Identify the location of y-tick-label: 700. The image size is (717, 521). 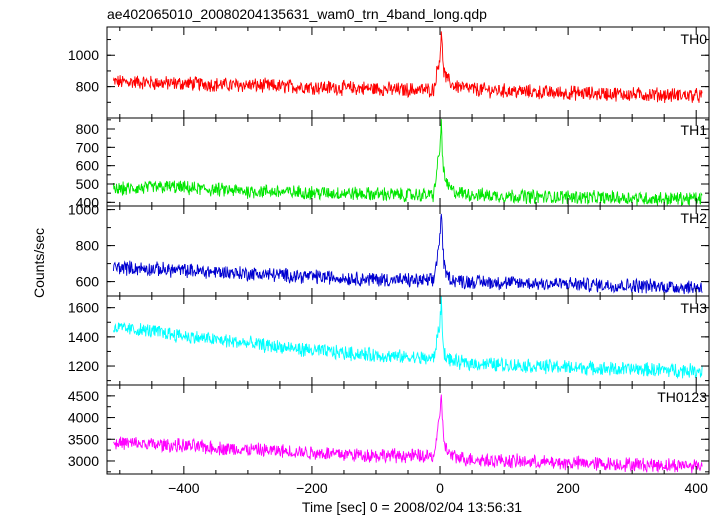
(88, 147).